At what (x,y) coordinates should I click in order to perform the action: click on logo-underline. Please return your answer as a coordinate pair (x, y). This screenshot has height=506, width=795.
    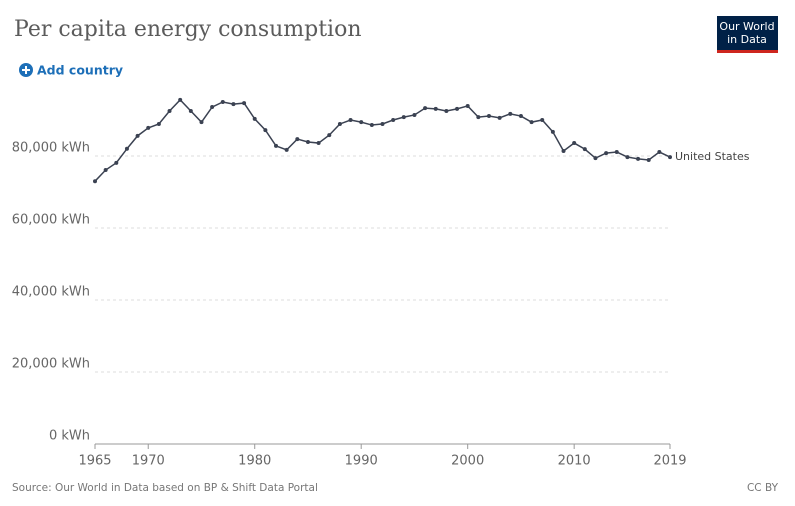
    Looking at the image, I should click on (747, 51).